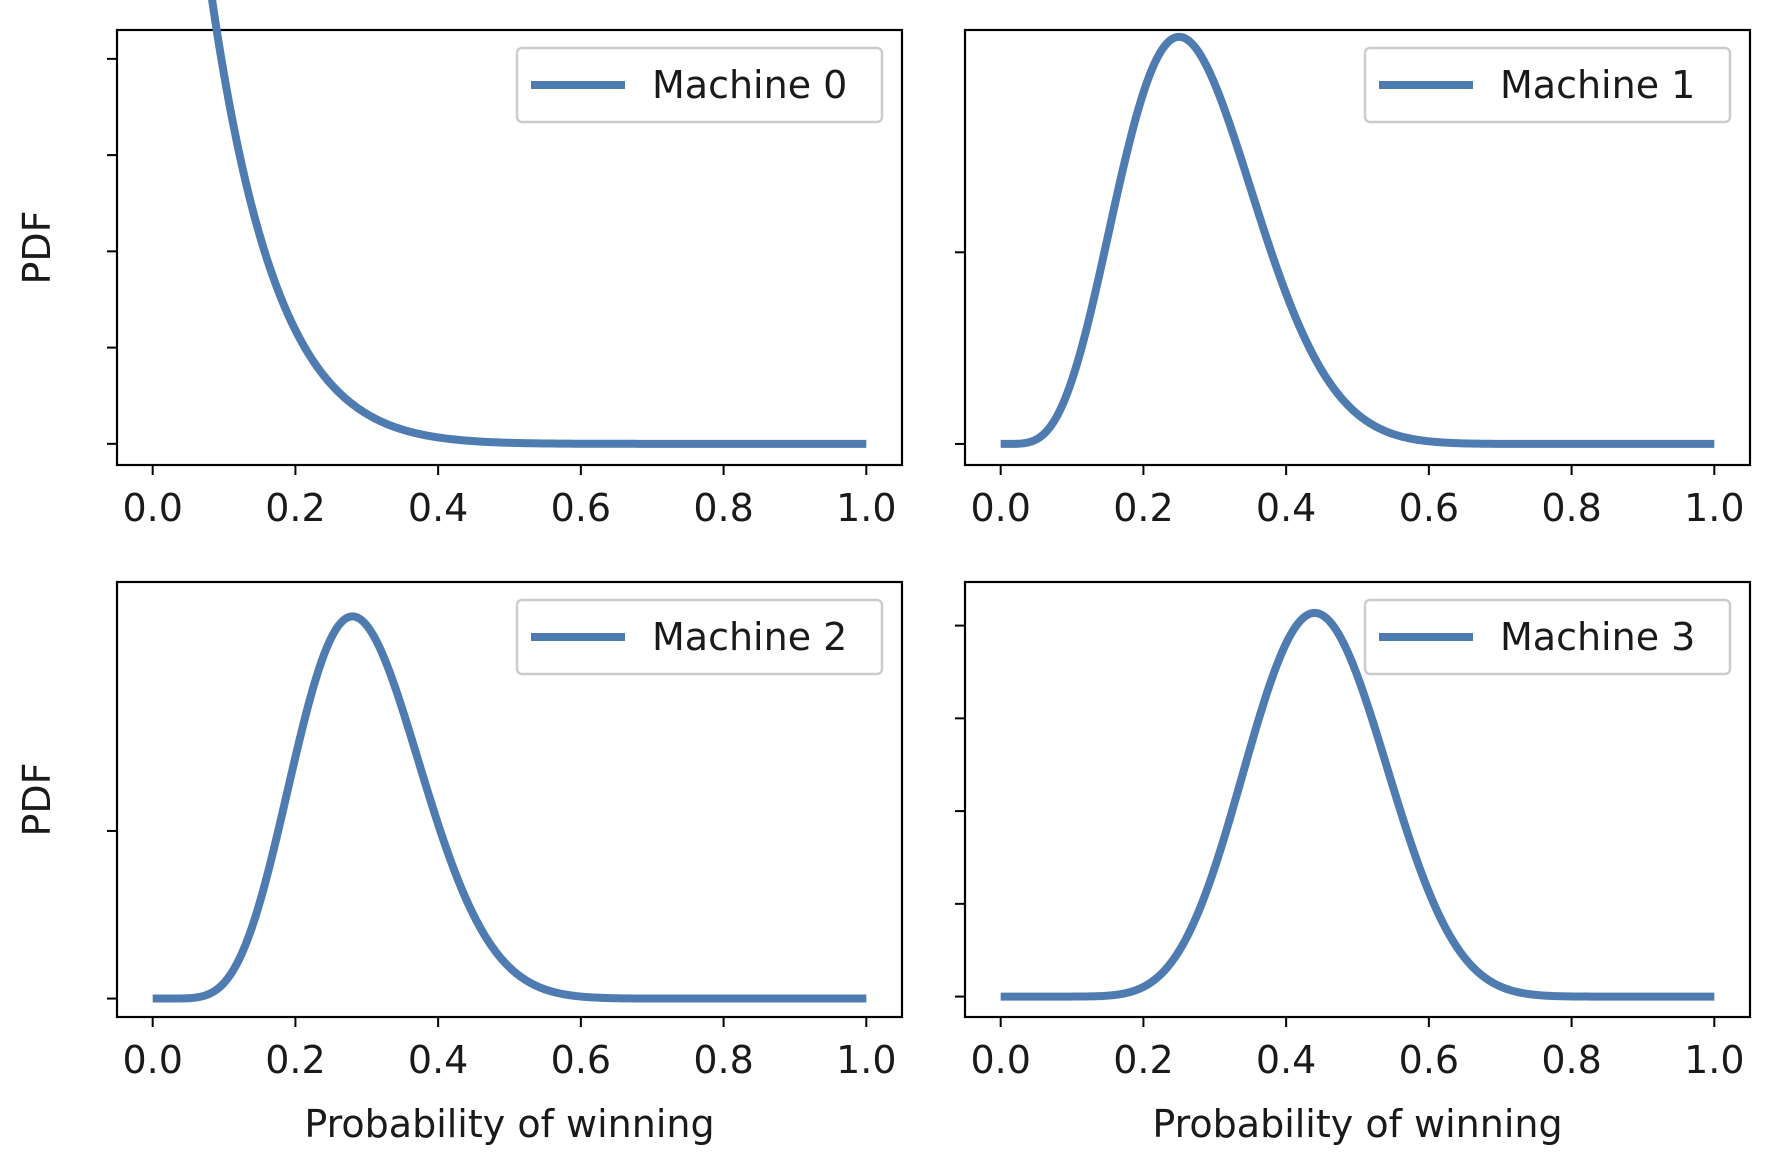 The height and width of the screenshot is (1170, 1770). Describe the element at coordinates (749, 85) in the screenshot. I see `legend-entry: Machine 0` at that location.